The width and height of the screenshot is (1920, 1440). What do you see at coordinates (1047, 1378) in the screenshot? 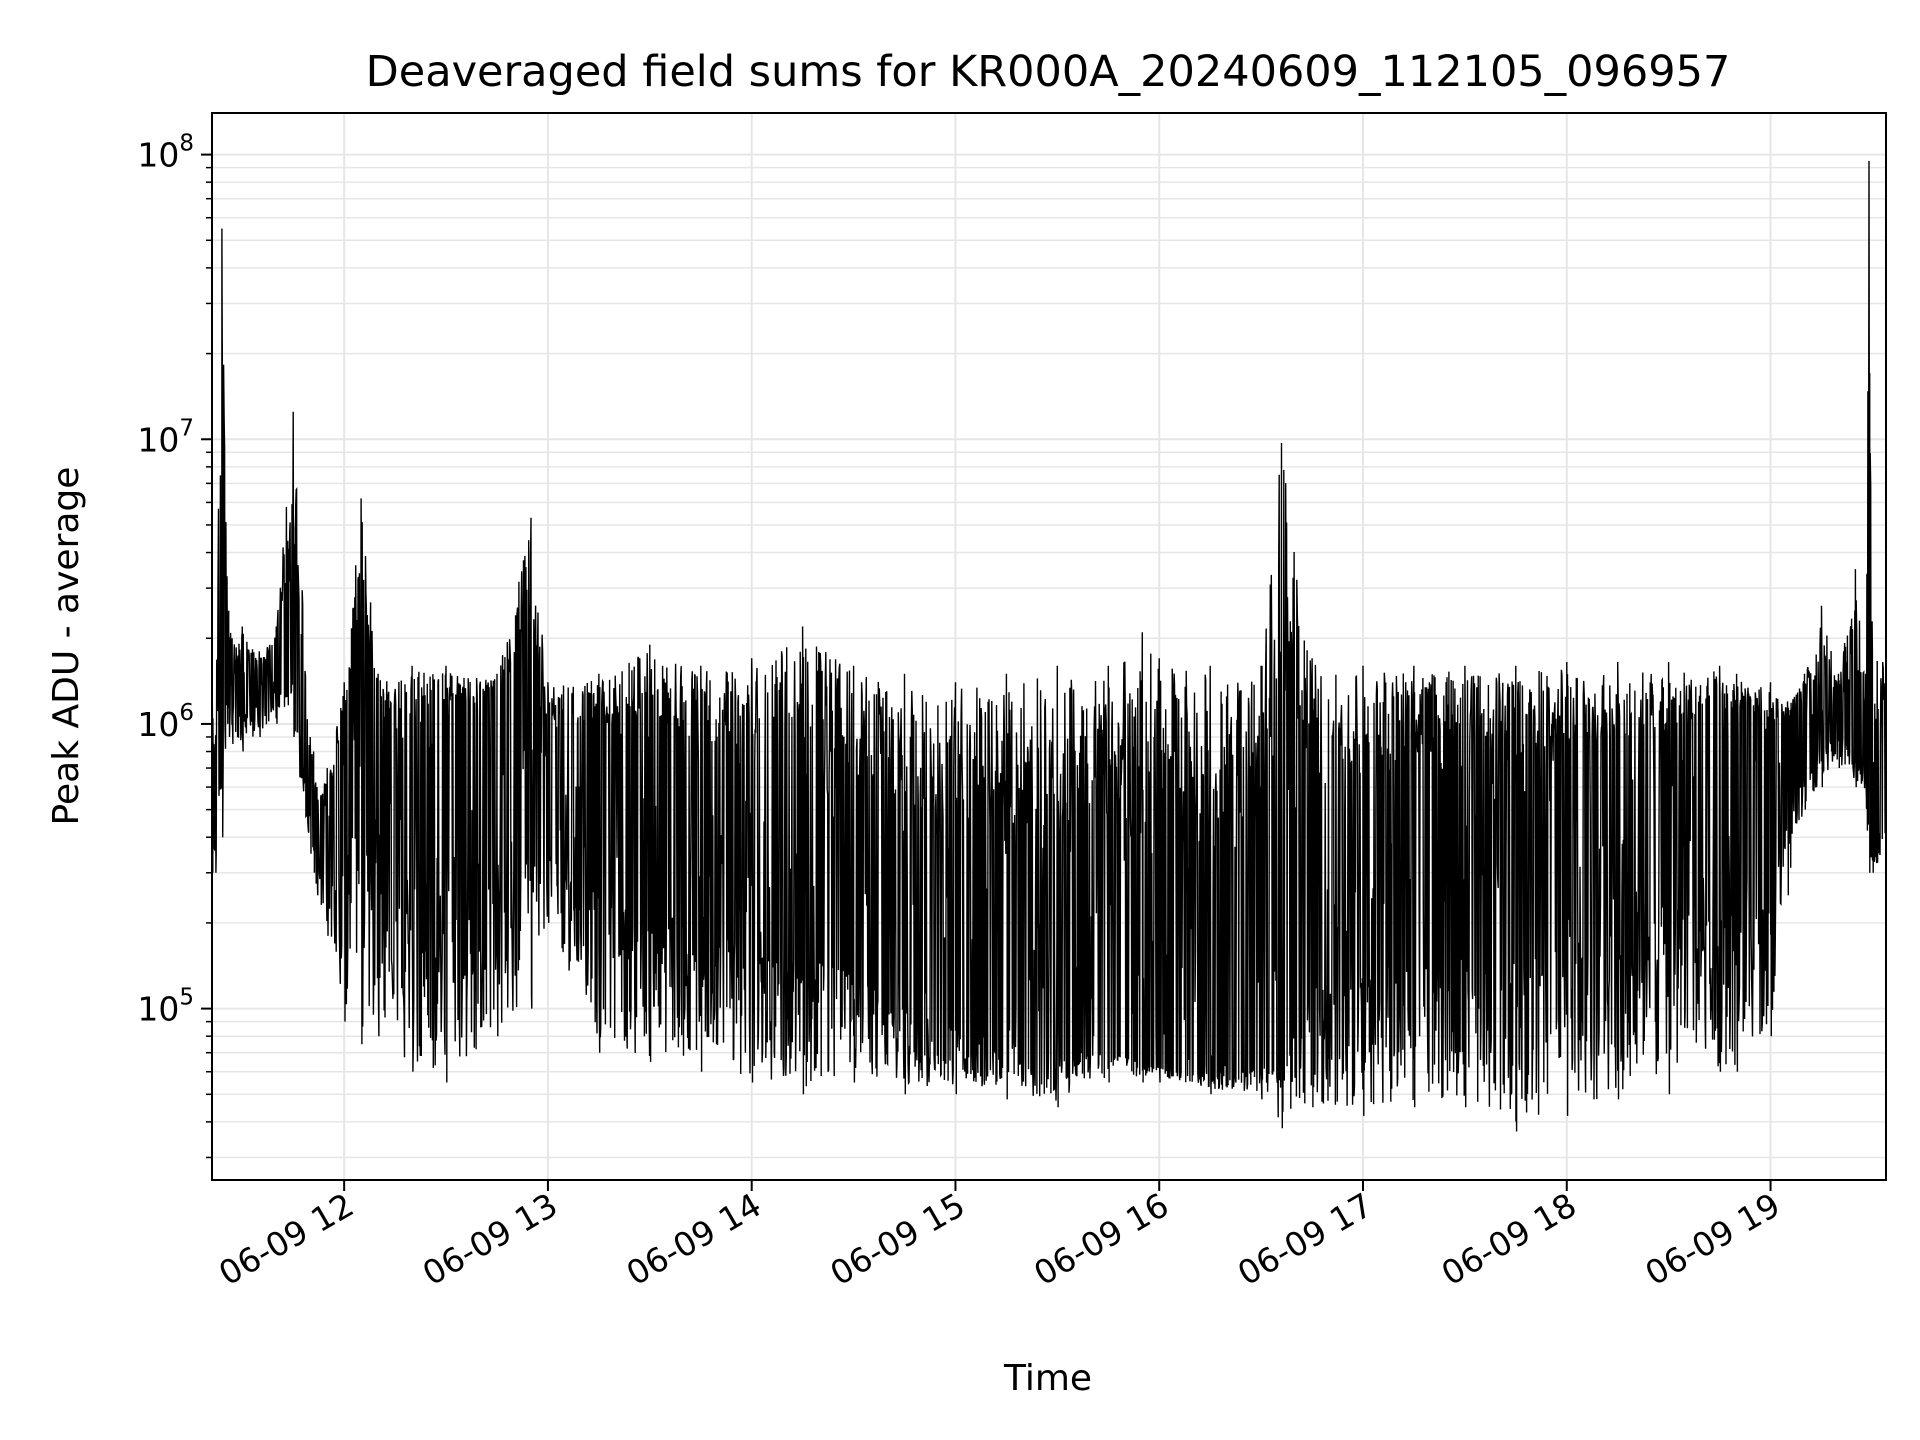
I see `x-axis-label: Time` at bounding box center [1047, 1378].